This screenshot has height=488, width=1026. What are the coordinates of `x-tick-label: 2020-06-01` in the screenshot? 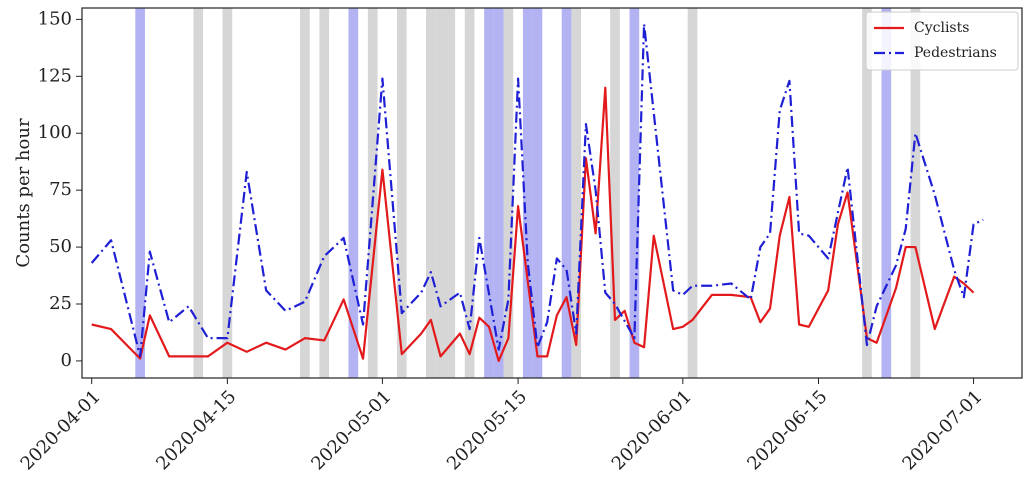 It's located at (652, 430).